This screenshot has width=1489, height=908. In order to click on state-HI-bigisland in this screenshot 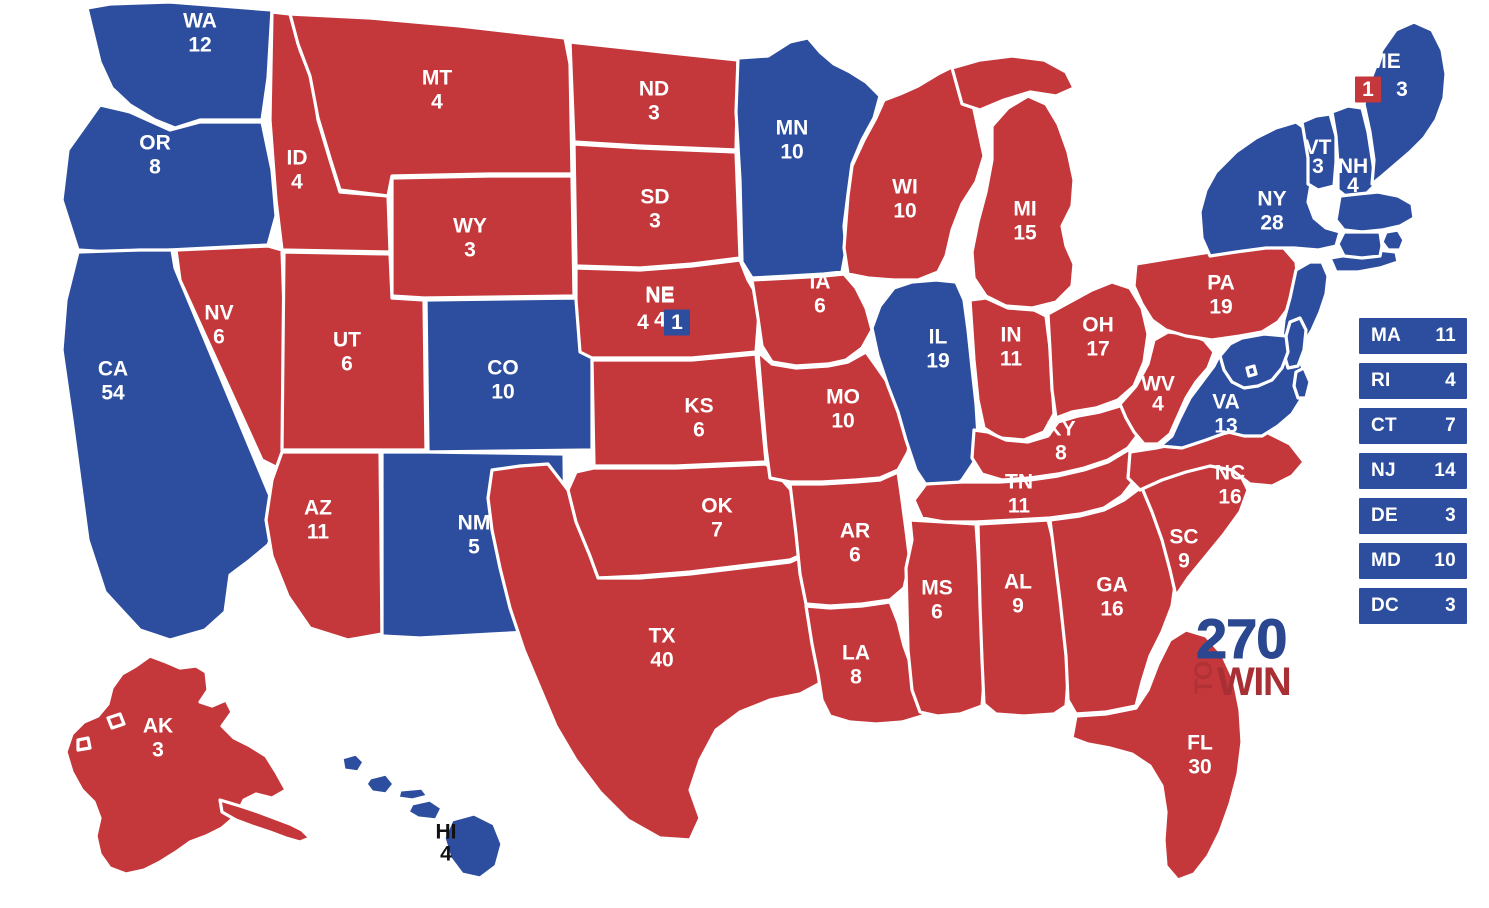, I will do `click(473, 846)`.